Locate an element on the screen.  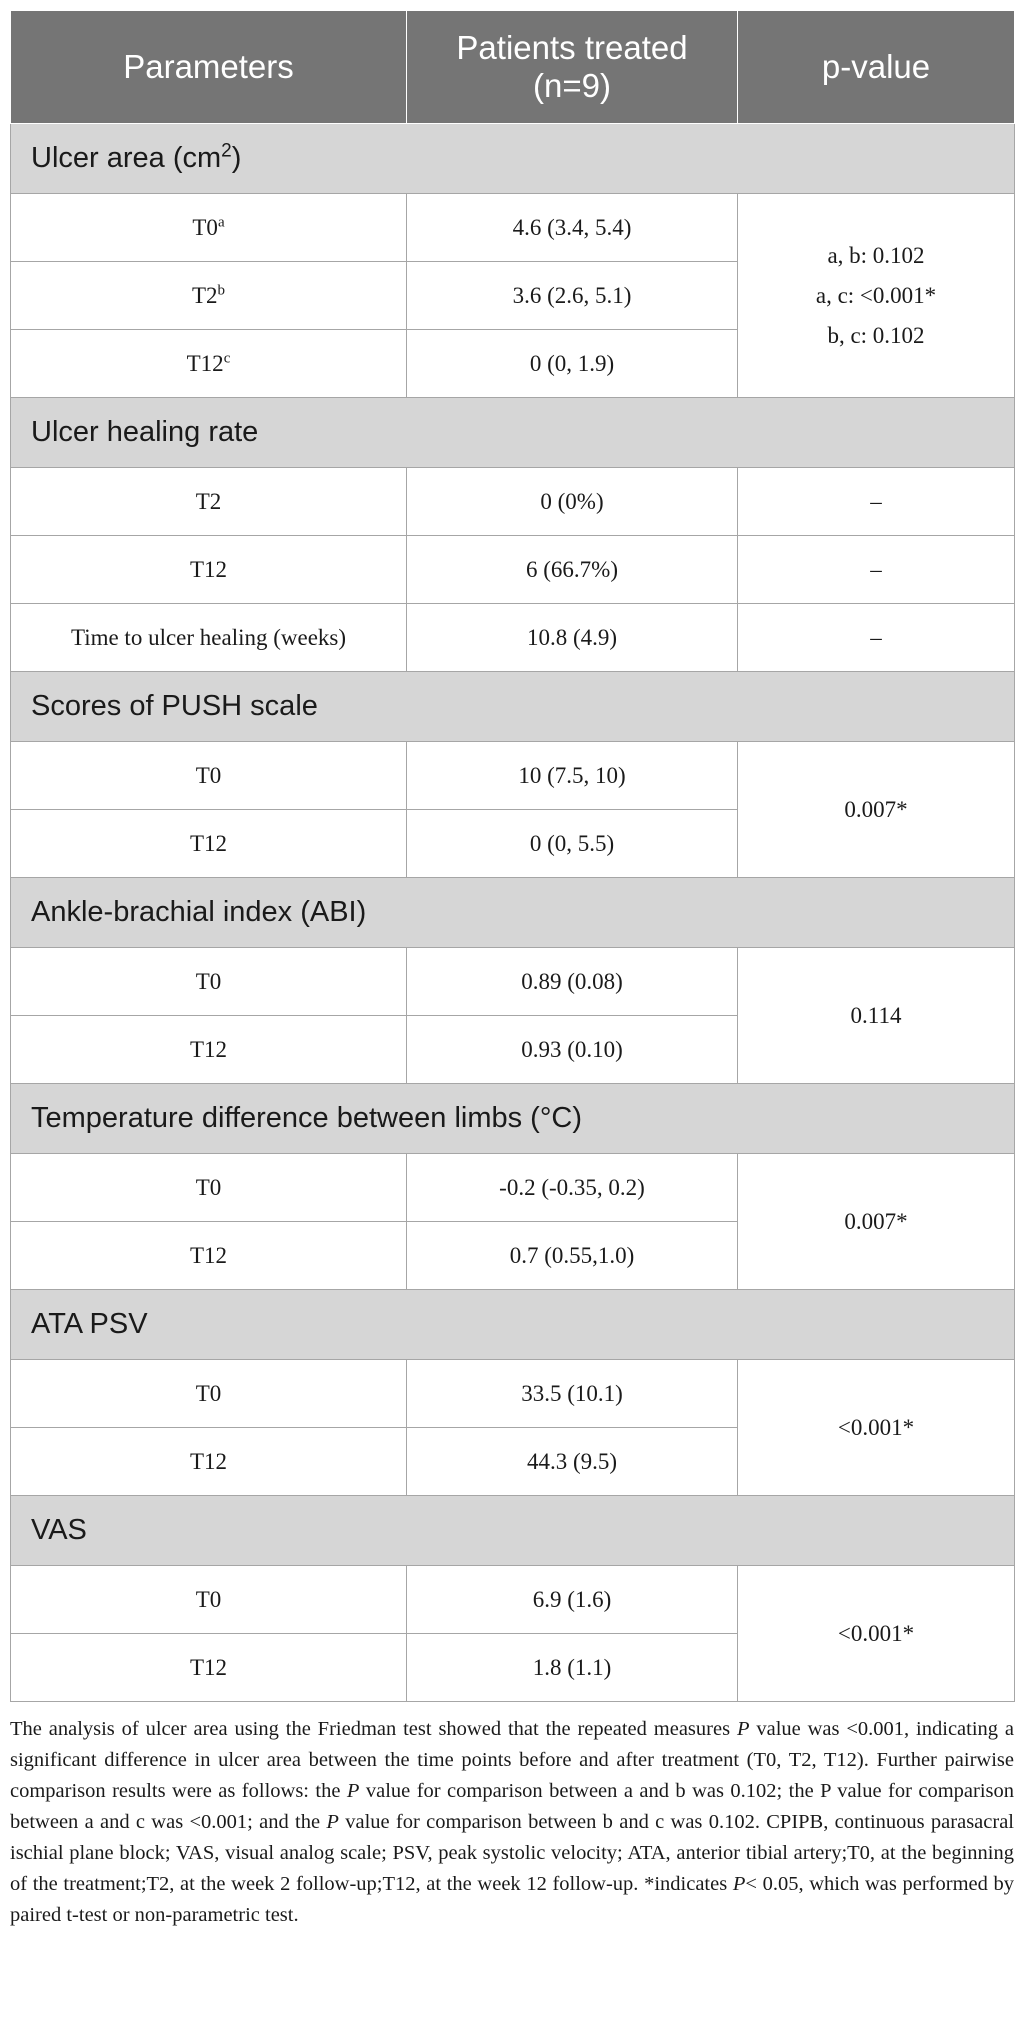
row-value: 44.3 (9.5) is located at coordinates (572, 1461).